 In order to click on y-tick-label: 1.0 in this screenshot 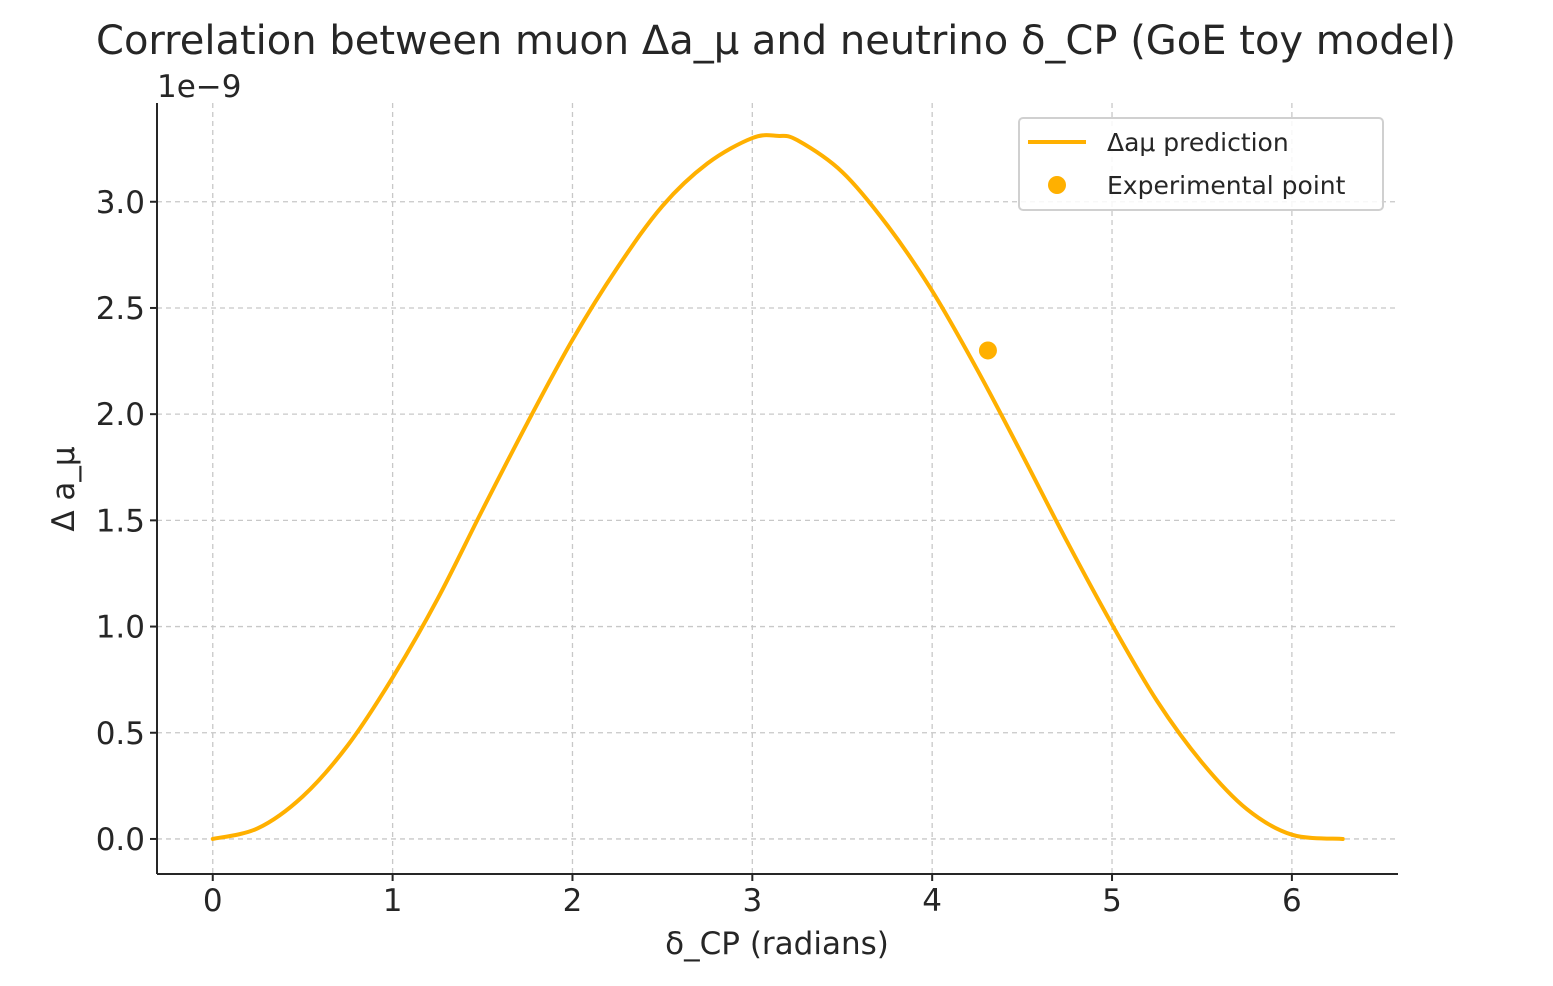, I will do `click(120, 628)`.